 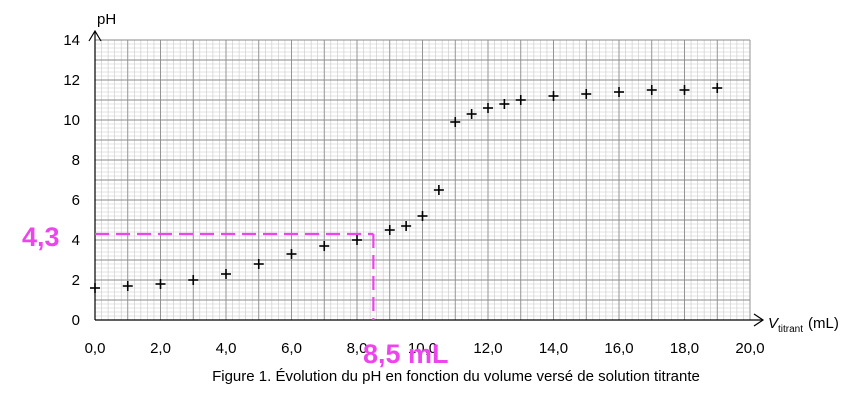 I want to click on x-tick-label: 16,0, so click(x=618, y=348).